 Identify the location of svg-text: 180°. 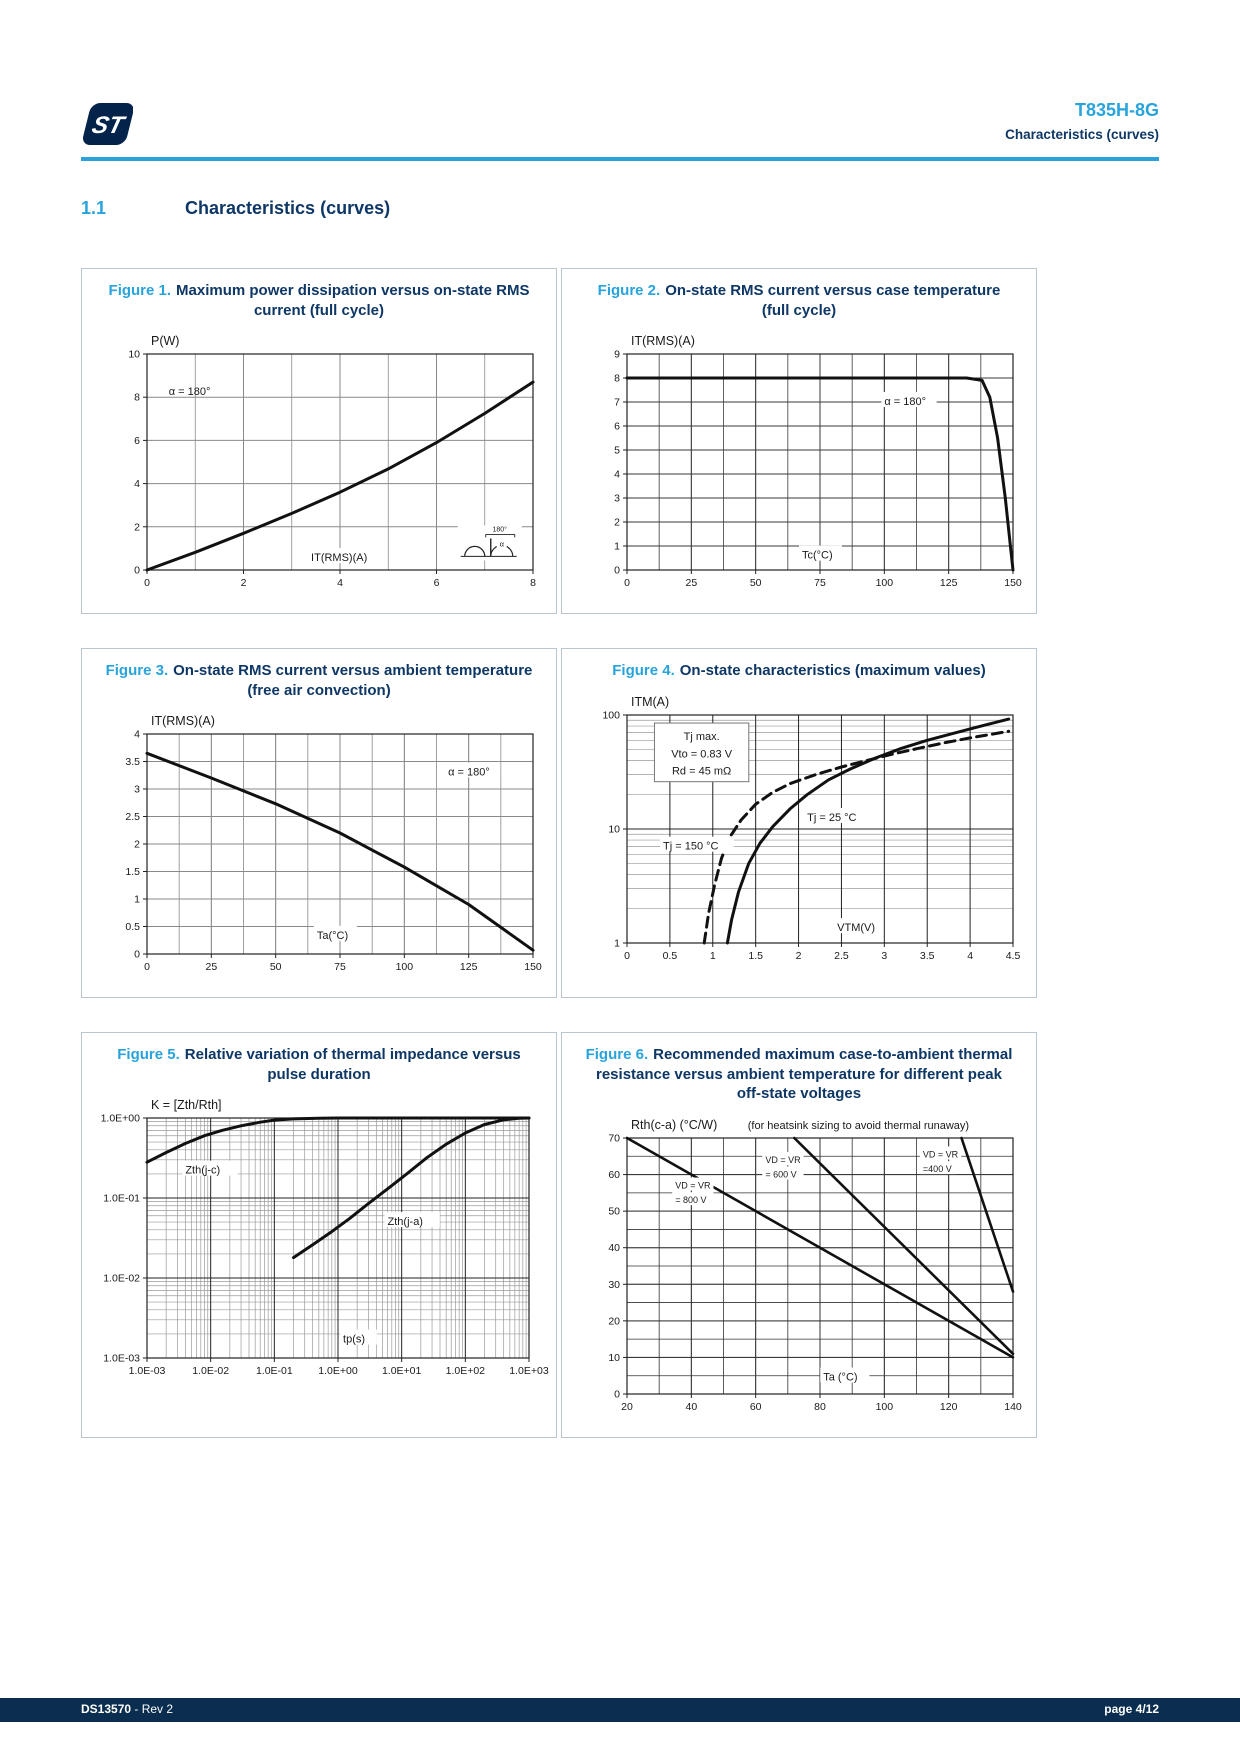
(500, 529).